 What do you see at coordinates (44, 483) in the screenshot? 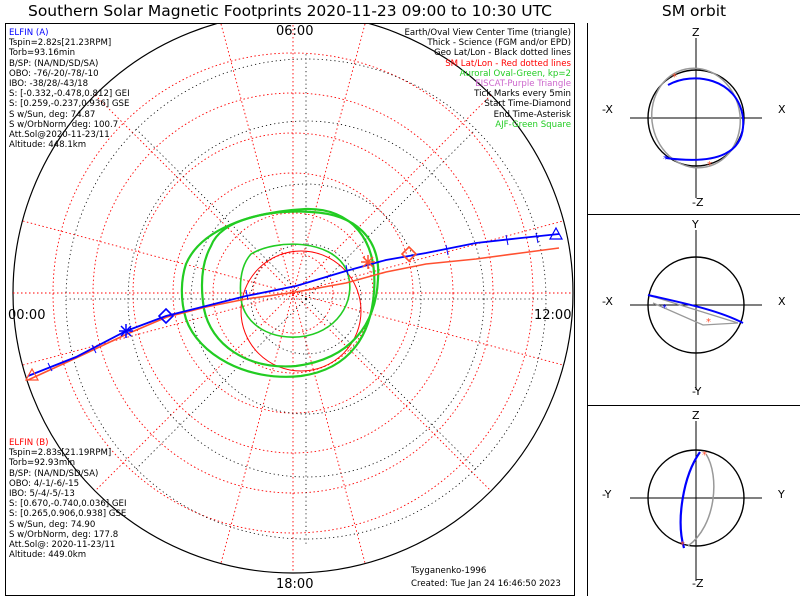
I see `elfin-b-info-line: OBO: 4/-1/-6/-15` at bounding box center [44, 483].